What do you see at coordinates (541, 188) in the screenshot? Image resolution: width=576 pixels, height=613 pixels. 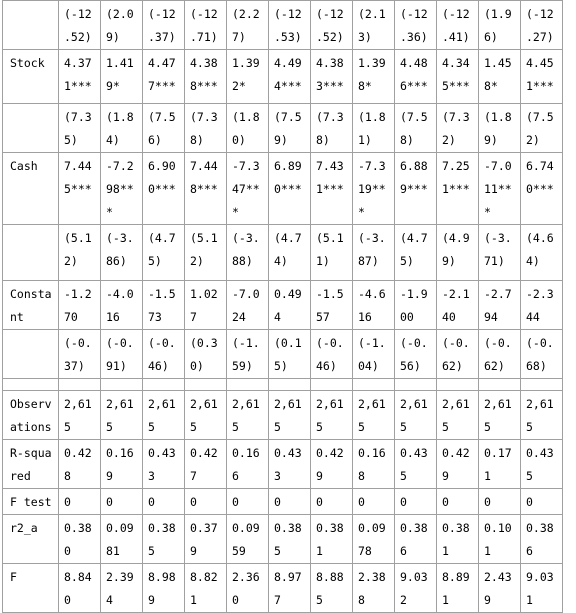 I see `table-cell: 6.74 0***` at bounding box center [541, 188].